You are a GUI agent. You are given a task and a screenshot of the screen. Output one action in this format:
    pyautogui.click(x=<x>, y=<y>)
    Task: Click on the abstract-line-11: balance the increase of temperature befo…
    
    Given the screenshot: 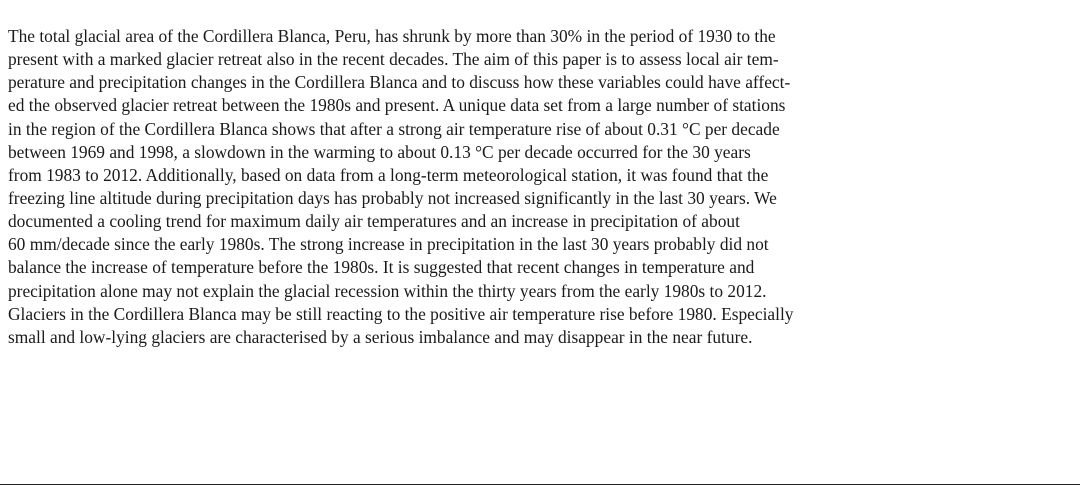 What is the action you would take?
    pyautogui.click(x=381, y=267)
    